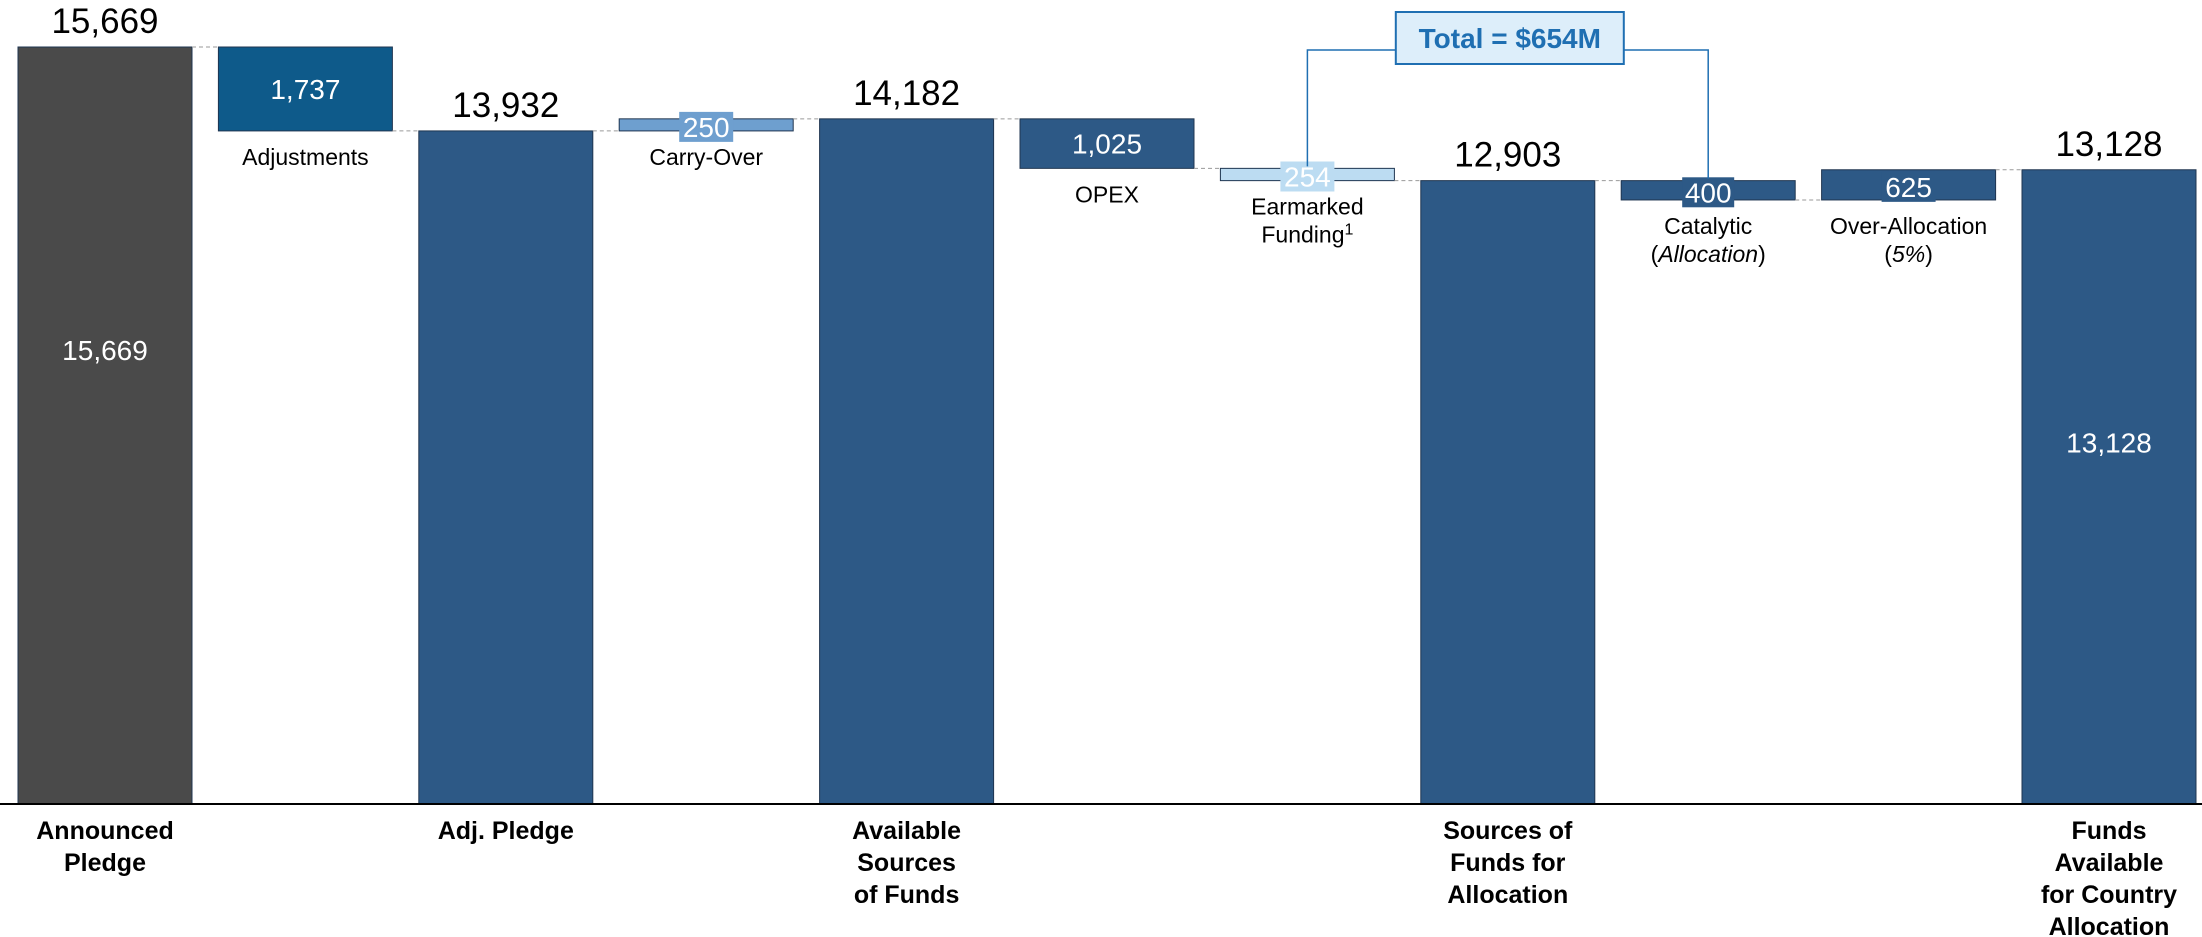 The height and width of the screenshot is (937, 2202). Describe the element at coordinates (105, 425) in the screenshot. I see `bar-announced` at that location.